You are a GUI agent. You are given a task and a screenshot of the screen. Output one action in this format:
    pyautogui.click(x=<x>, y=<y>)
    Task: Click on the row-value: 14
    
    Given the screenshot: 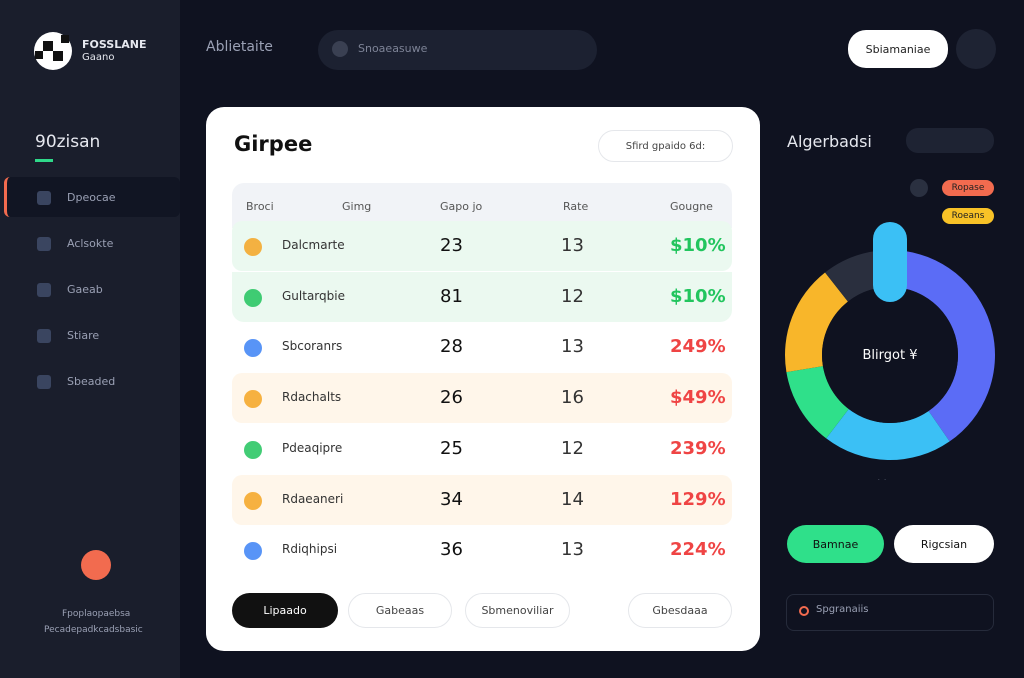 What is the action you would take?
    pyautogui.click(x=572, y=499)
    